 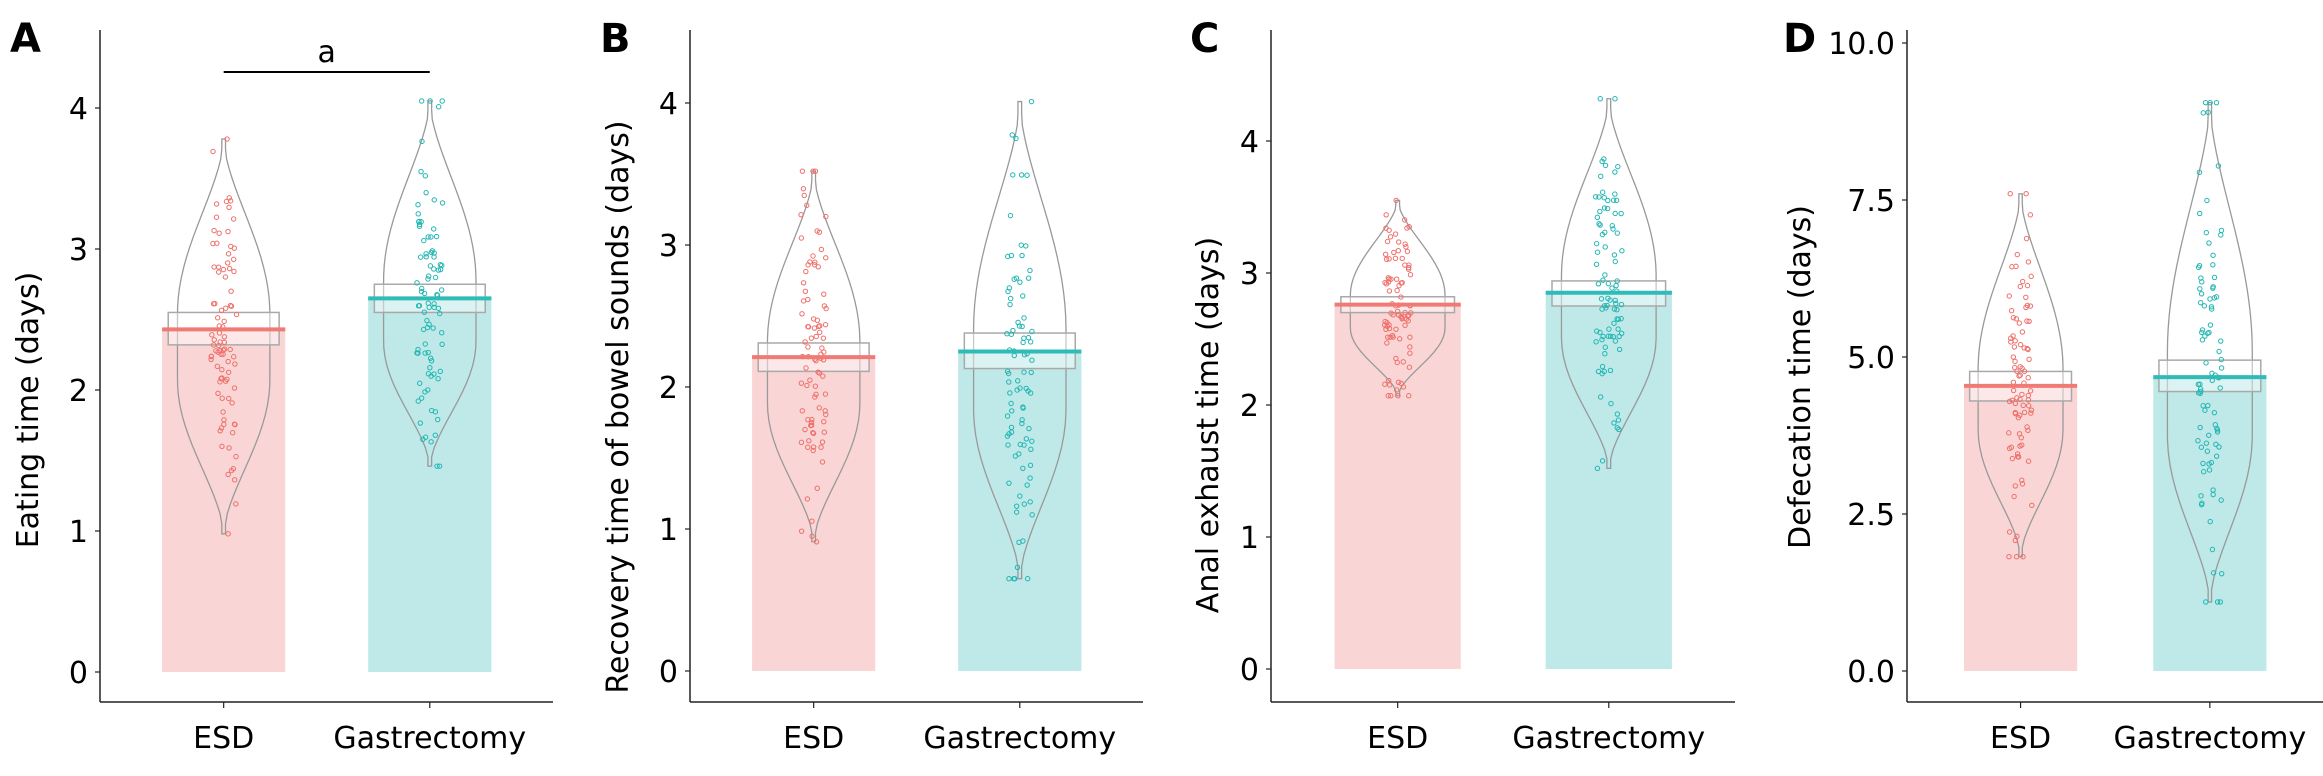 What do you see at coordinates (28, 410) in the screenshot?
I see `y-axis-title: Eating time (days)` at bounding box center [28, 410].